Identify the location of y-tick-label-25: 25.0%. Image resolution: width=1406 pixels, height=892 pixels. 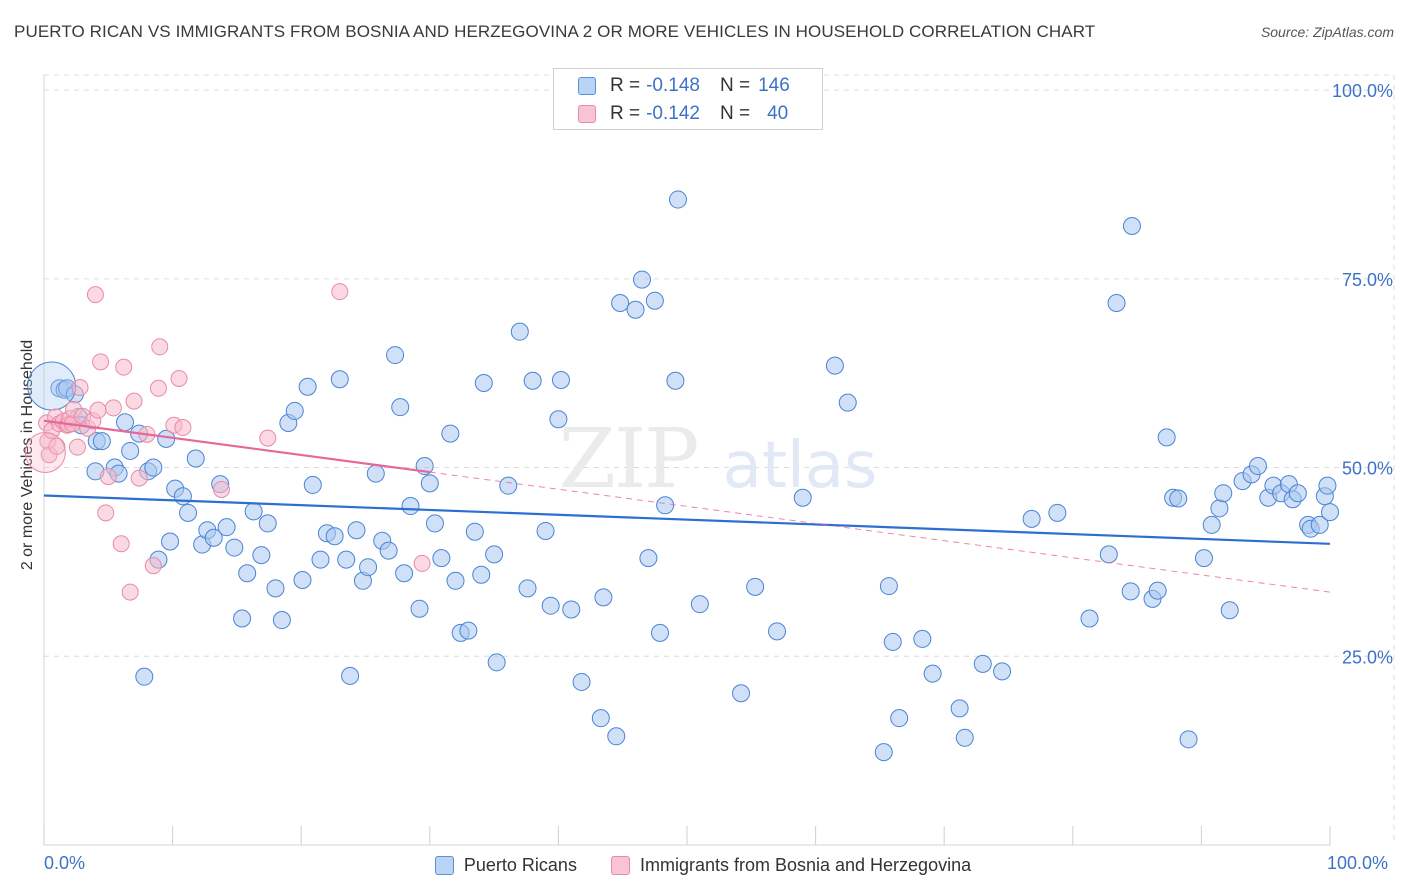
(1367, 657).